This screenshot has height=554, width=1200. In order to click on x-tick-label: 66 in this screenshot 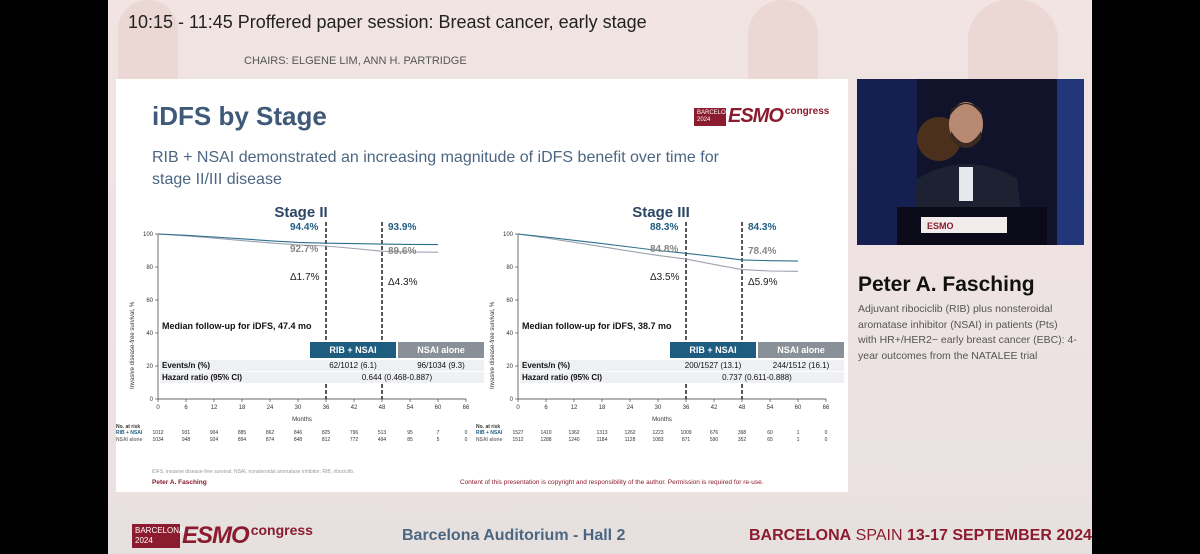, I will do `click(826, 408)`.